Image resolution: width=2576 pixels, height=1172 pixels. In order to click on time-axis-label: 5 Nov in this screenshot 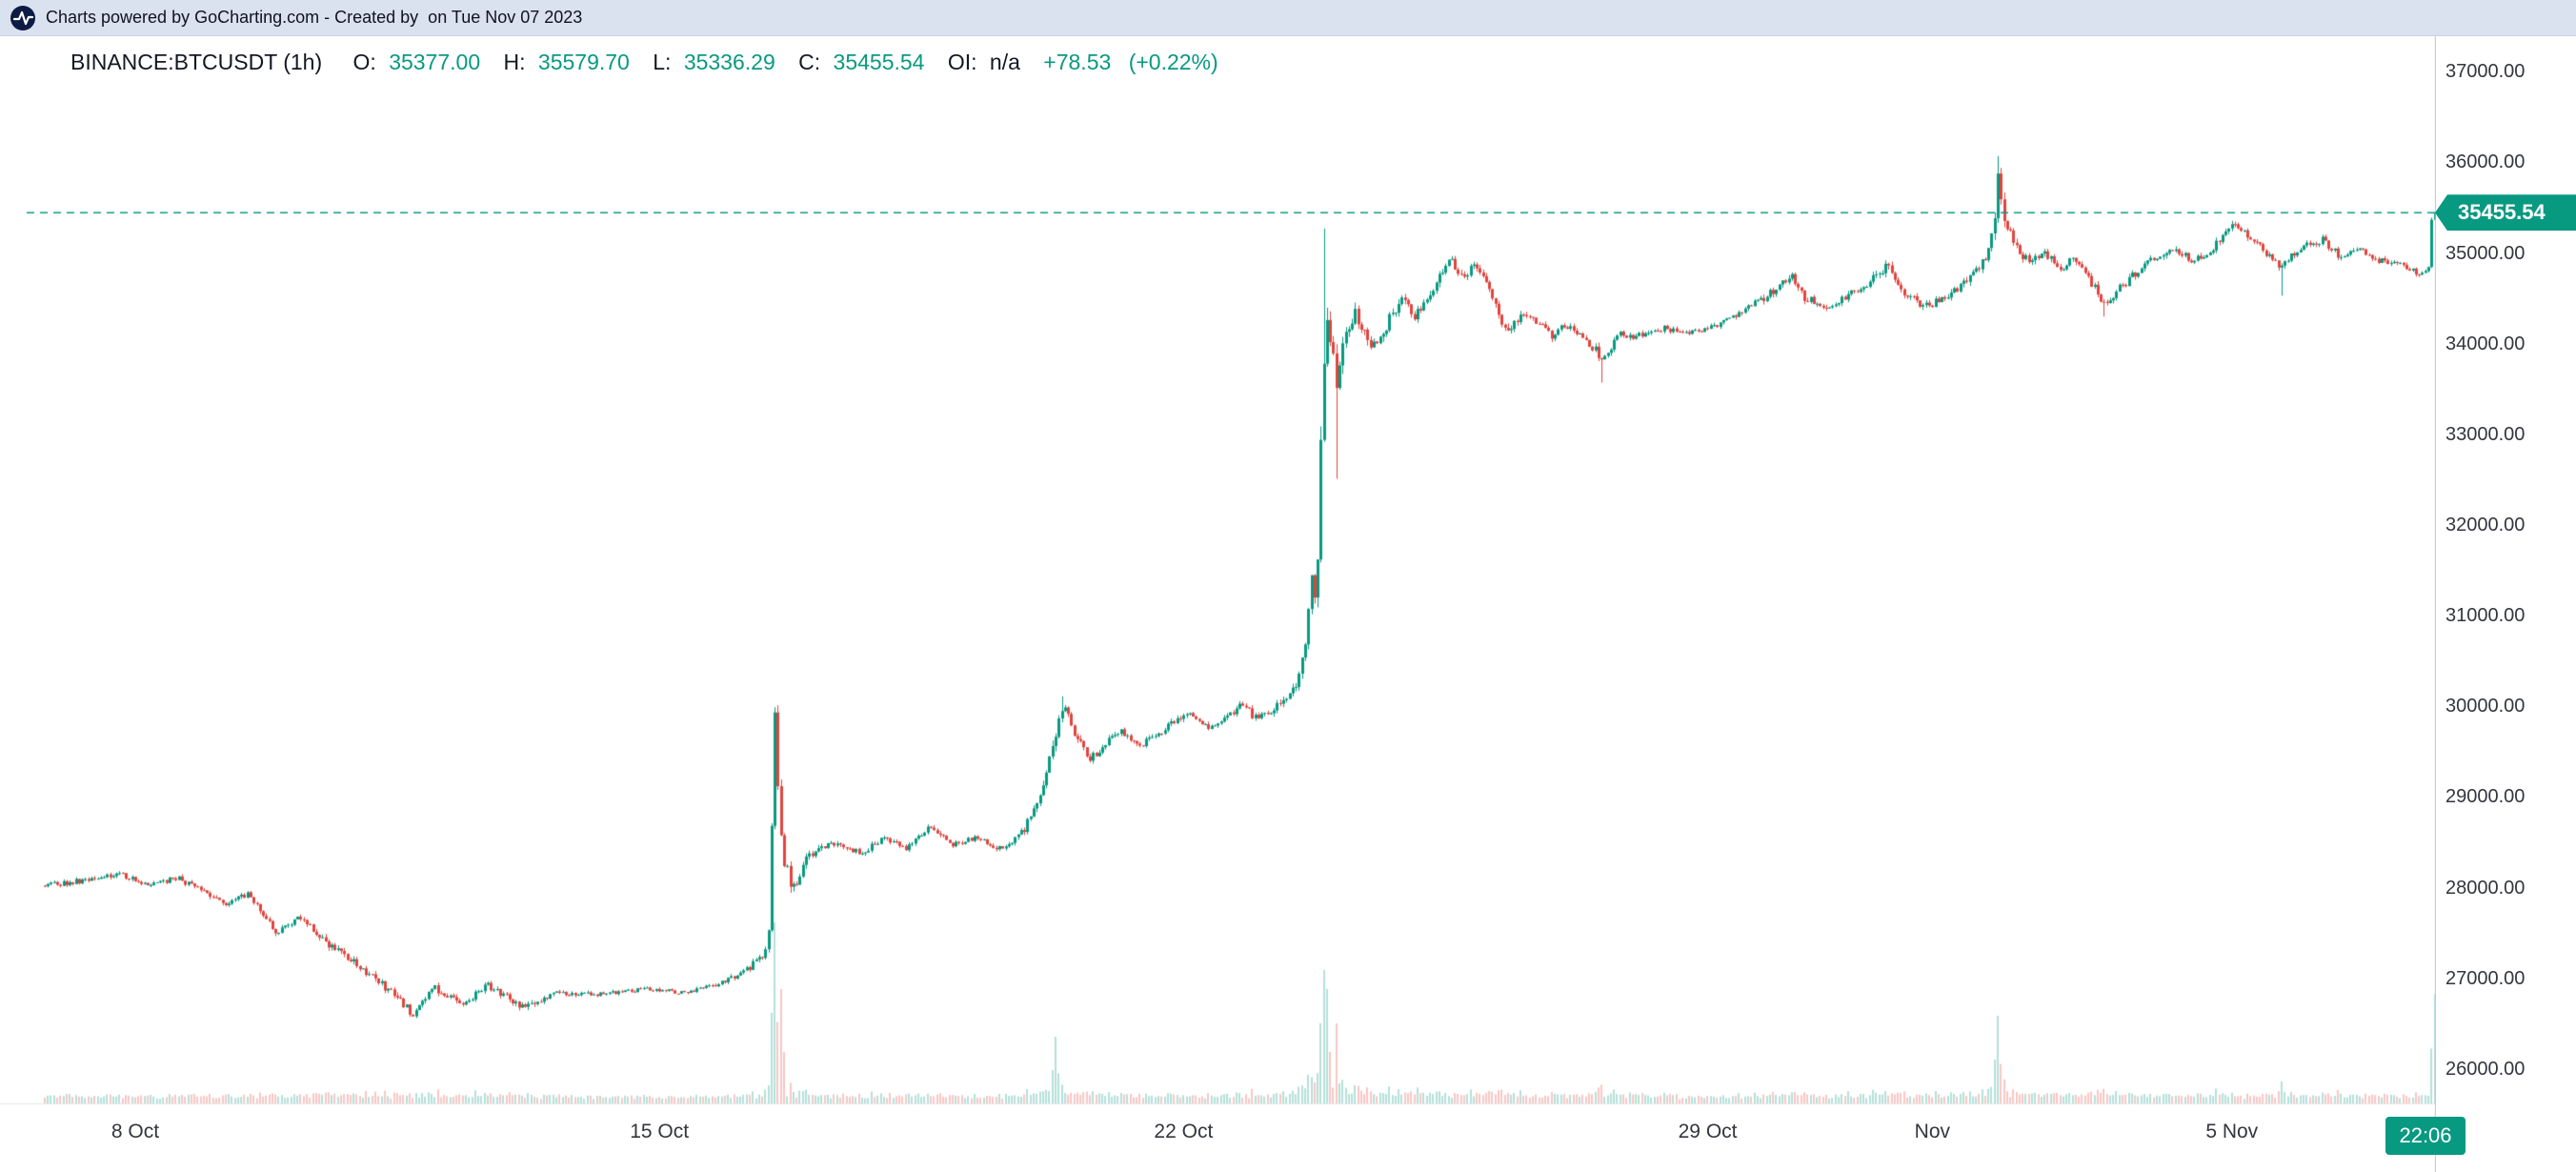, I will do `click(2232, 1131)`.